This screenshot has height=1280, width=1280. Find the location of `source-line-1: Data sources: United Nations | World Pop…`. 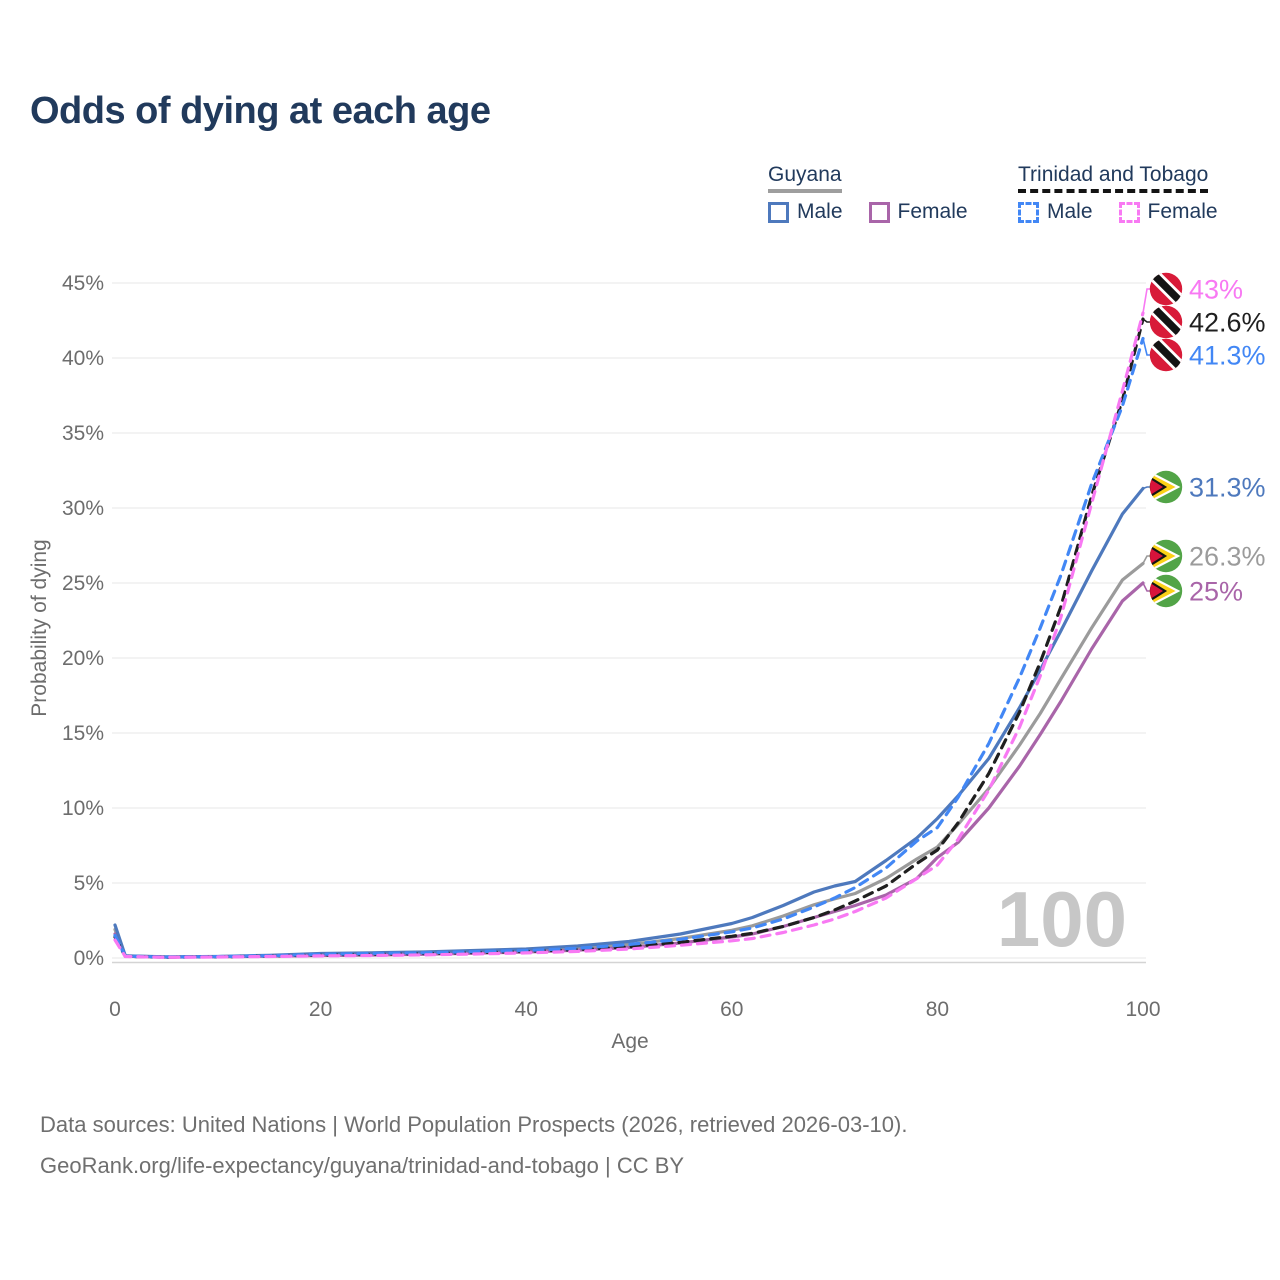

source-line-1: Data sources: United Nations | World Pop… is located at coordinates (474, 1124).